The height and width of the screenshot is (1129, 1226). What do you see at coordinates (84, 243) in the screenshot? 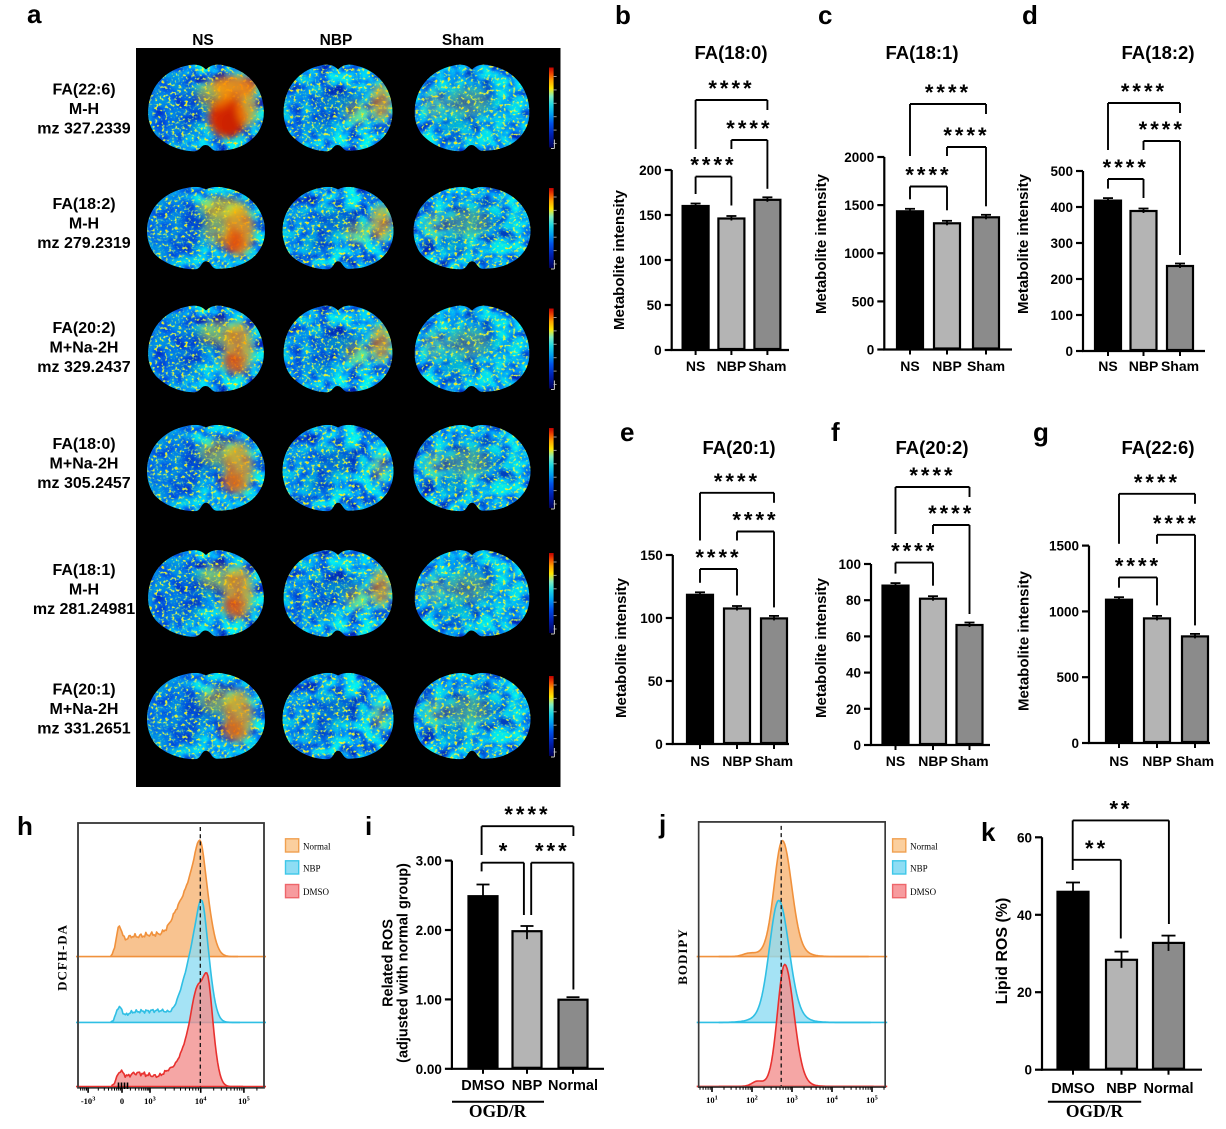
I see `svg-text: mz 279.2319` at bounding box center [84, 243].